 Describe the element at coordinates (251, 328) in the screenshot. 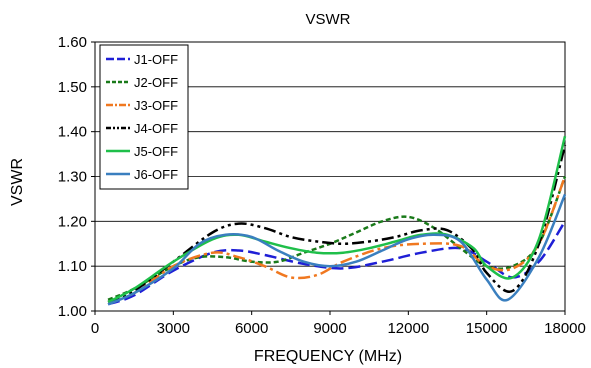

I see `x-tick-label: 6000` at that location.